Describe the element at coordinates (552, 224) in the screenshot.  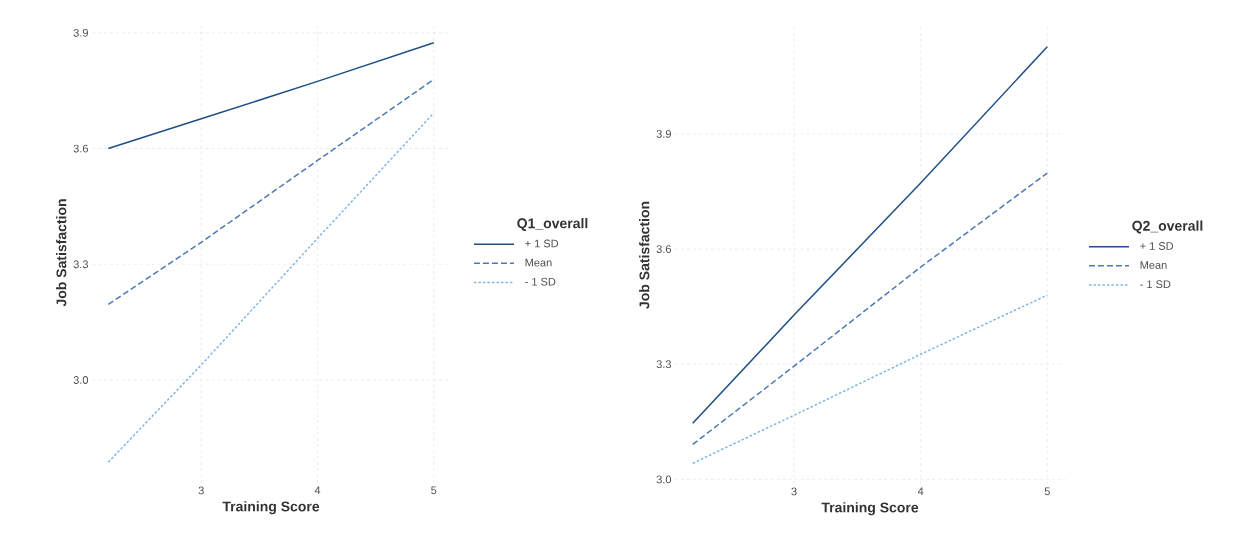
I see `legend-title: Q1_overall` at that location.